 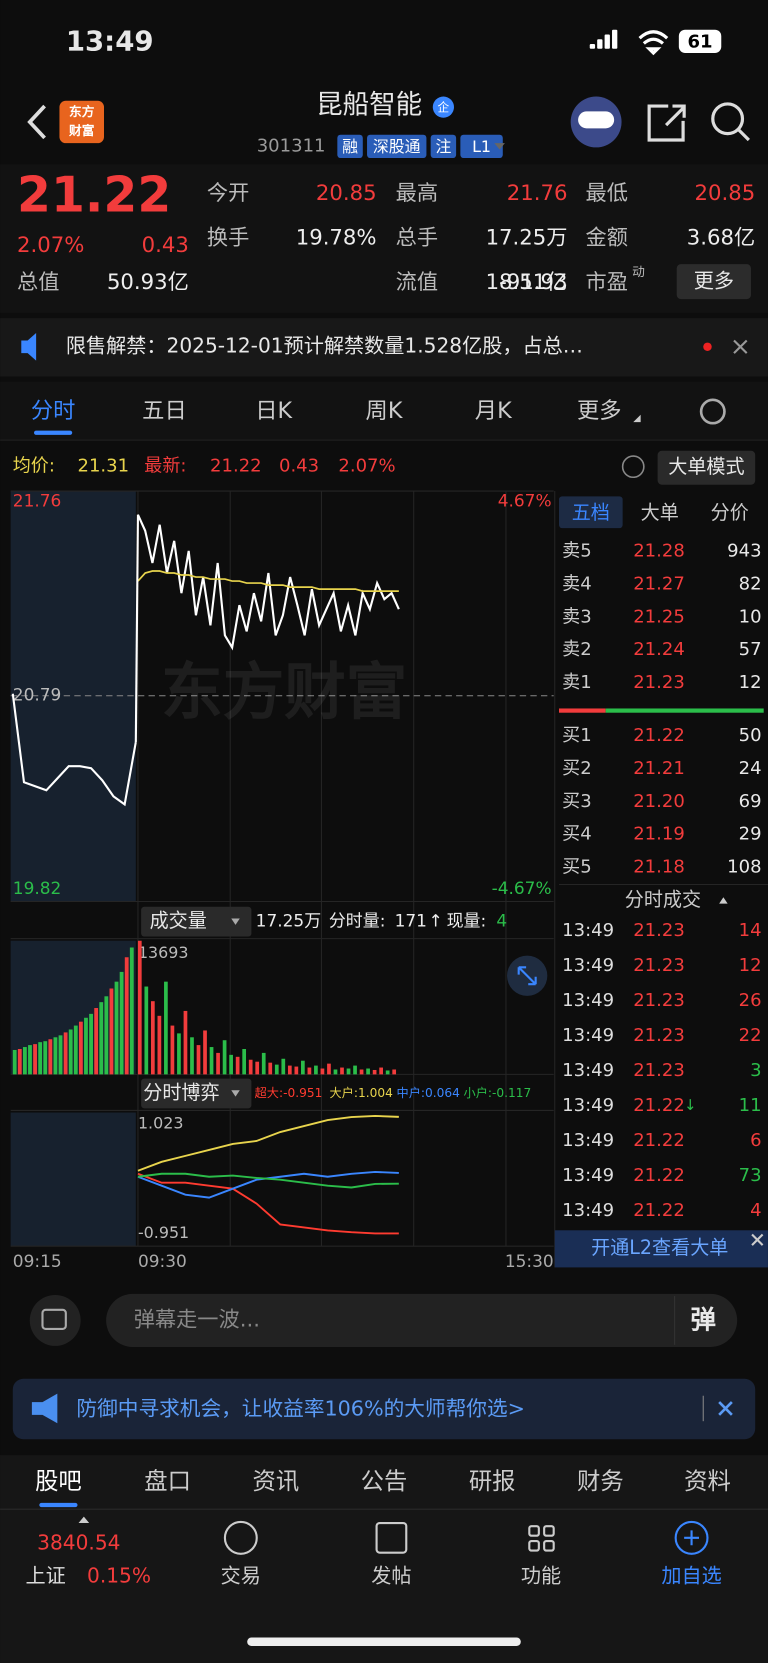 I want to click on book-price: 21.23, so click(x=659, y=682).